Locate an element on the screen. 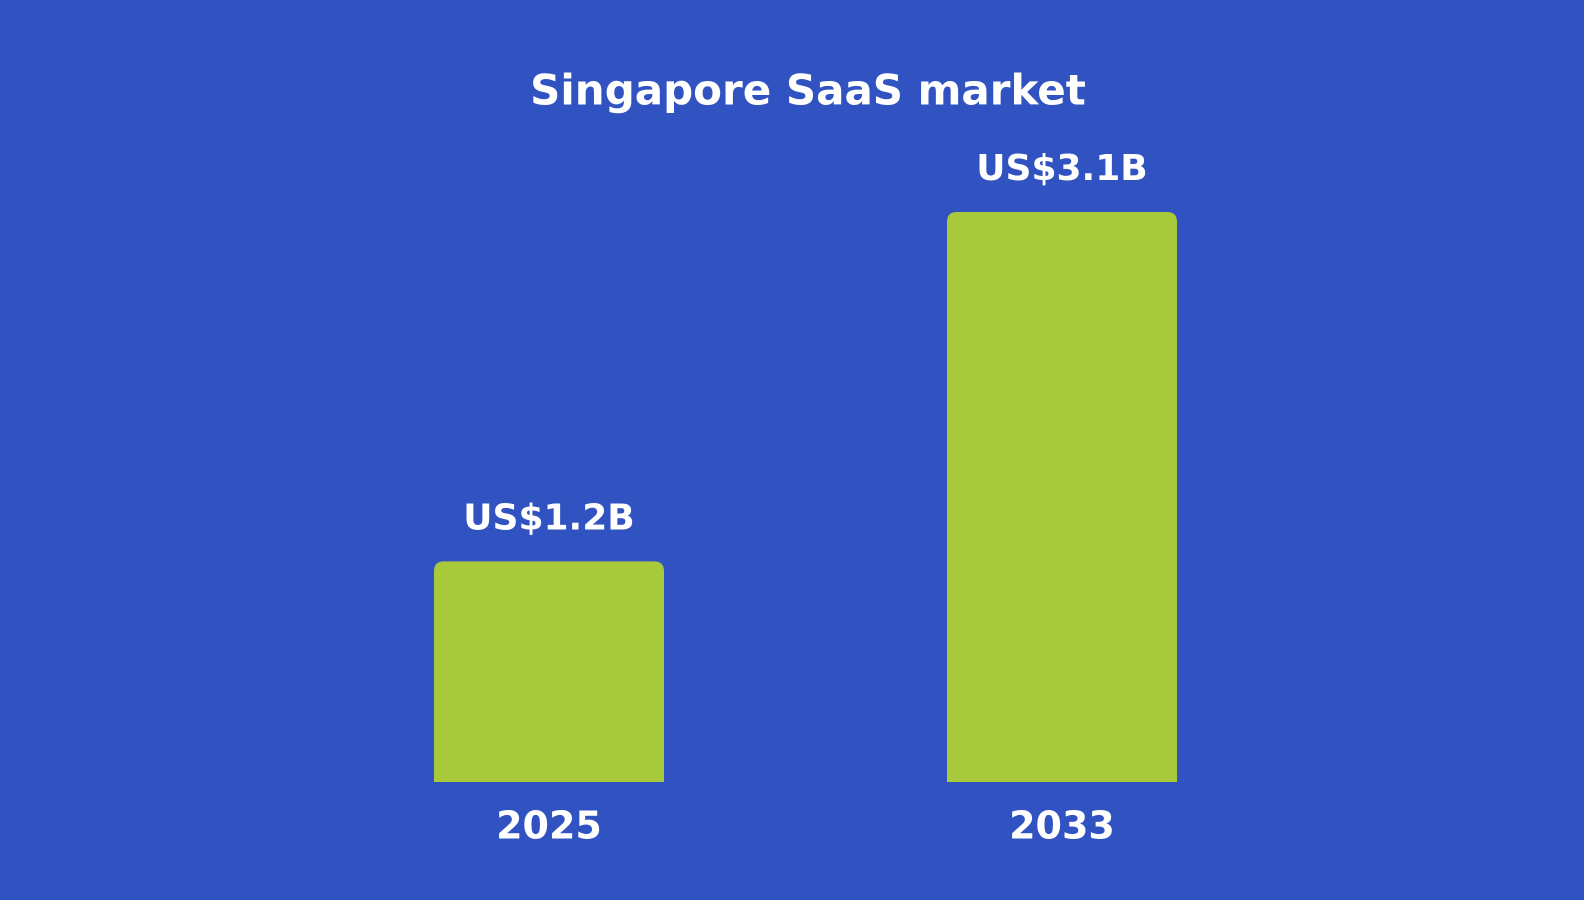  chart-title: Singapore SaaS market is located at coordinates (808, 90).